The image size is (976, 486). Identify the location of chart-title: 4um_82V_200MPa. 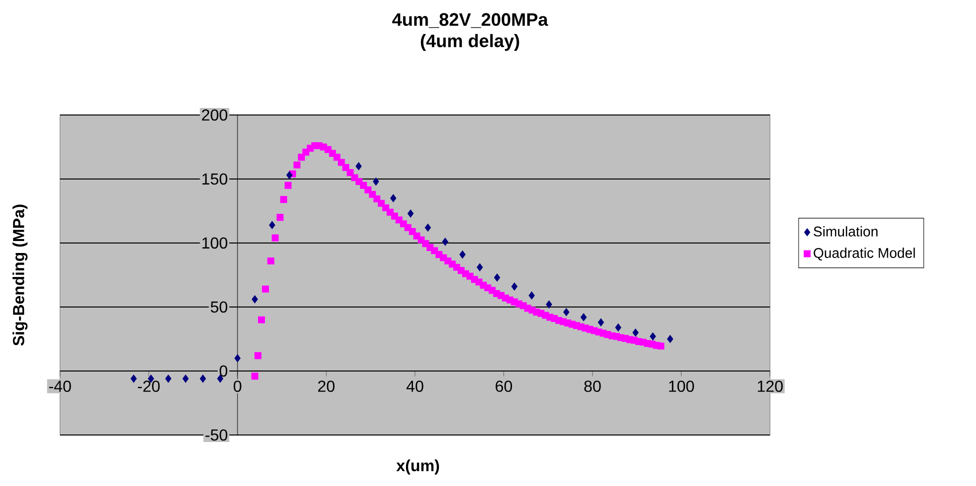
(470, 20).